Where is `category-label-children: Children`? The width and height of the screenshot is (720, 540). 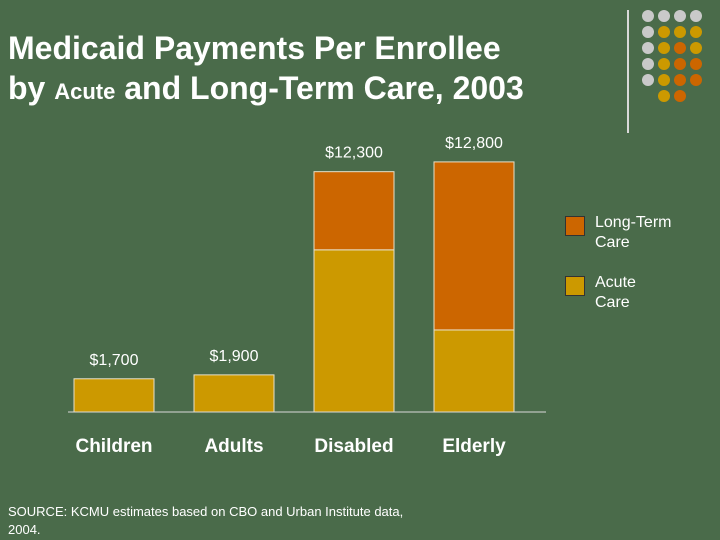 category-label-children: Children is located at coordinates (113, 446).